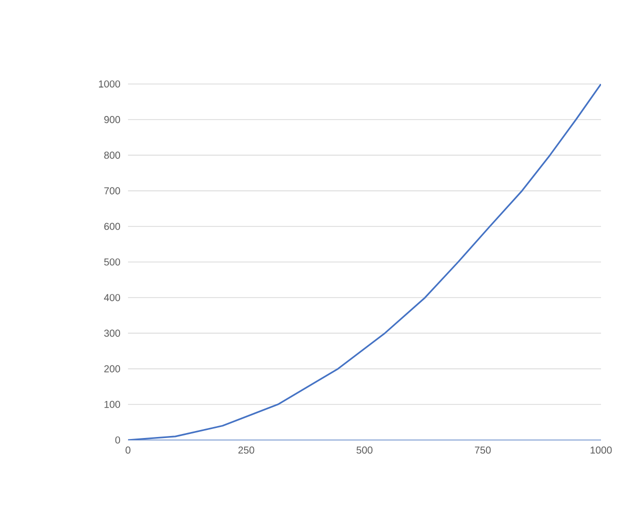 The width and height of the screenshot is (632, 509). What do you see at coordinates (117, 440) in the screenshot?
I see `y-tick-label: 0` at bounding box center [117, 440].